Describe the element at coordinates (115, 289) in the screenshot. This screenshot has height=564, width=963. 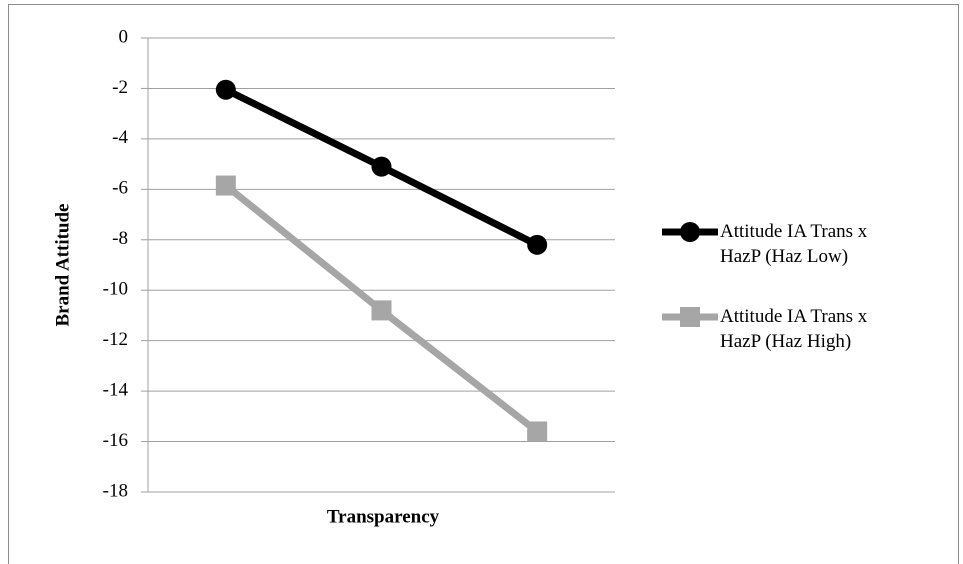
I see `y-tick-label: -10` at that location.